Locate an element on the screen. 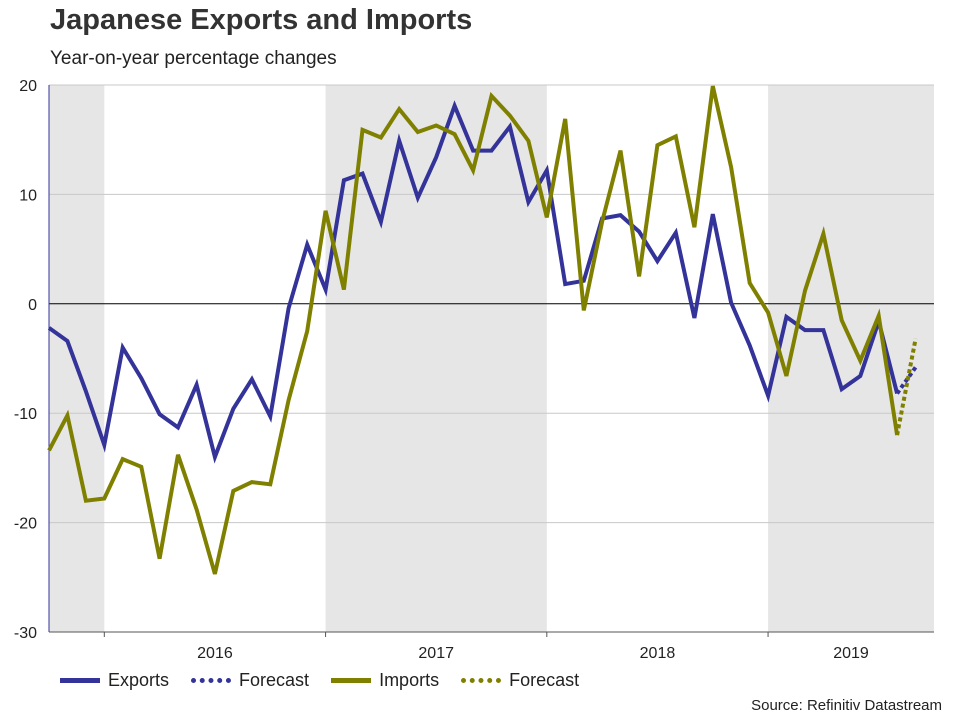 The height and width of the screenshot is (720, 960). chart-subtitle: Year-on-year percentage changes is located at coordinates (193, 58).